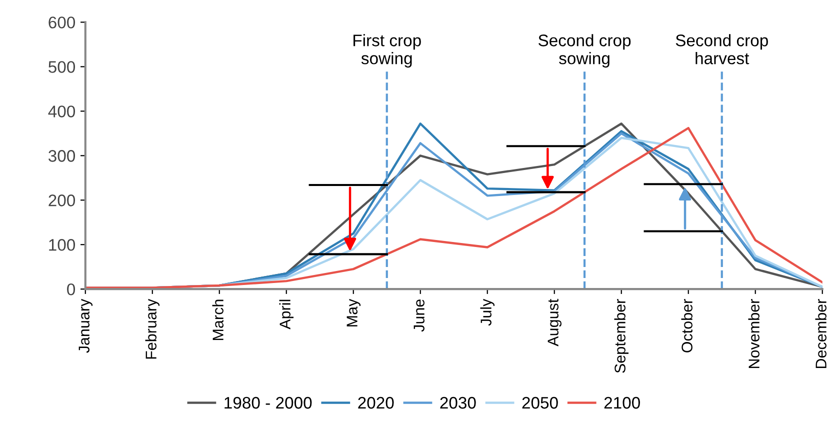 The height and width of the screenshot is (427, 829). Describe the element at coordinates (85, 325) in the screenshot. I see `x-tick-label: January` at that location.